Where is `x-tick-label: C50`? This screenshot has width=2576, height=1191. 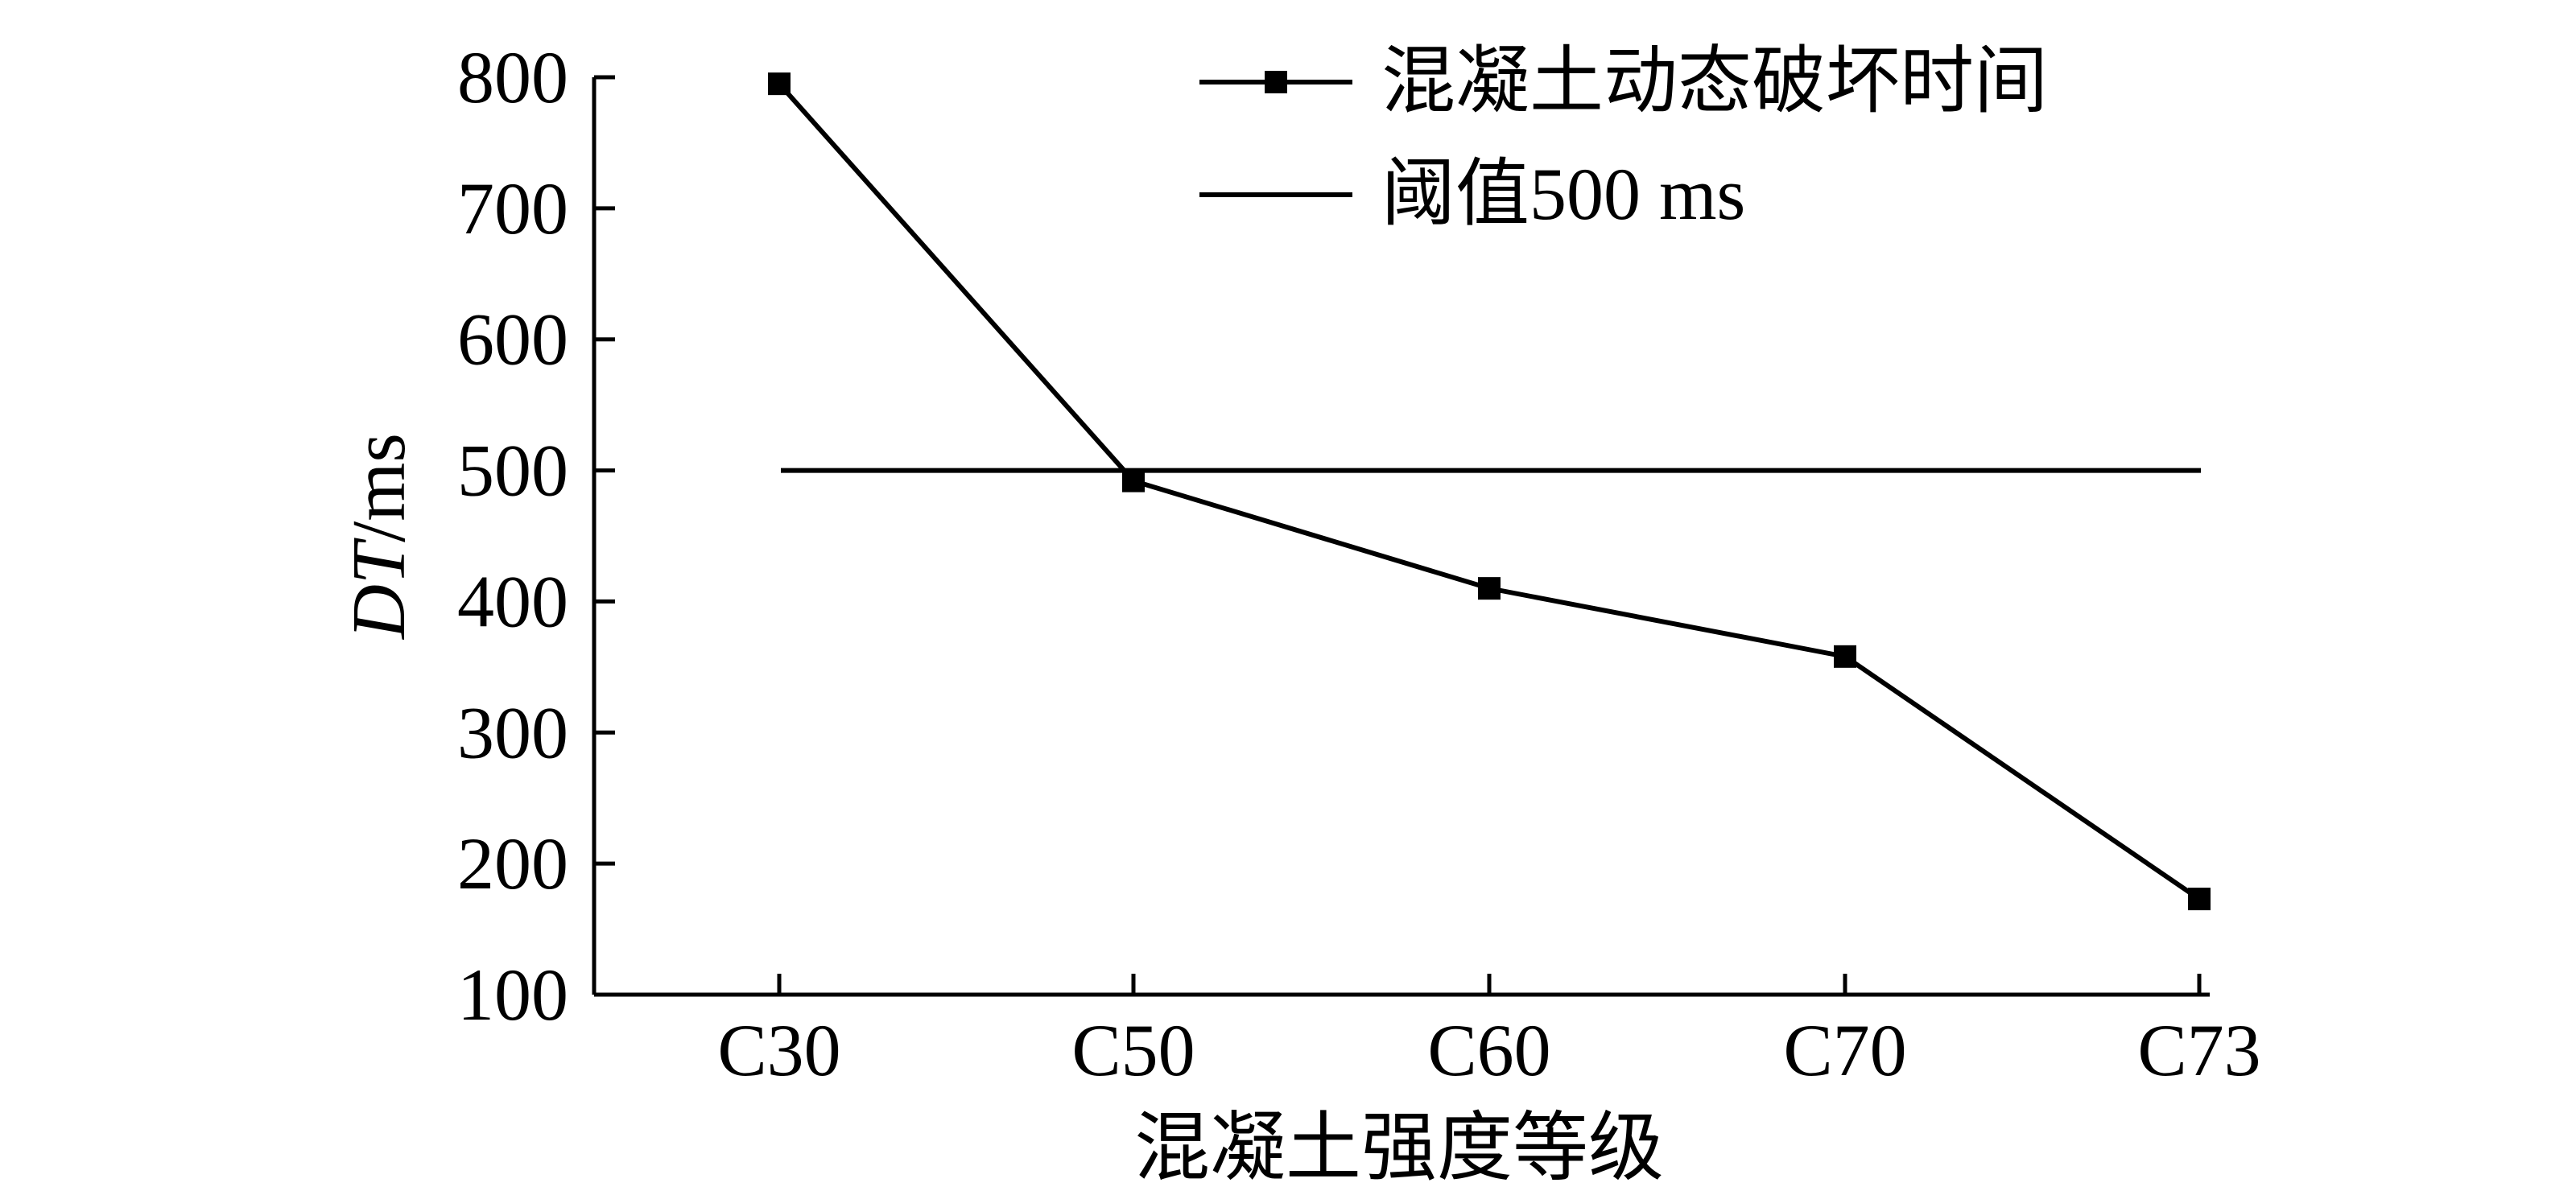
x-tick-label: C50 is located at coordinates (1133, 1050).